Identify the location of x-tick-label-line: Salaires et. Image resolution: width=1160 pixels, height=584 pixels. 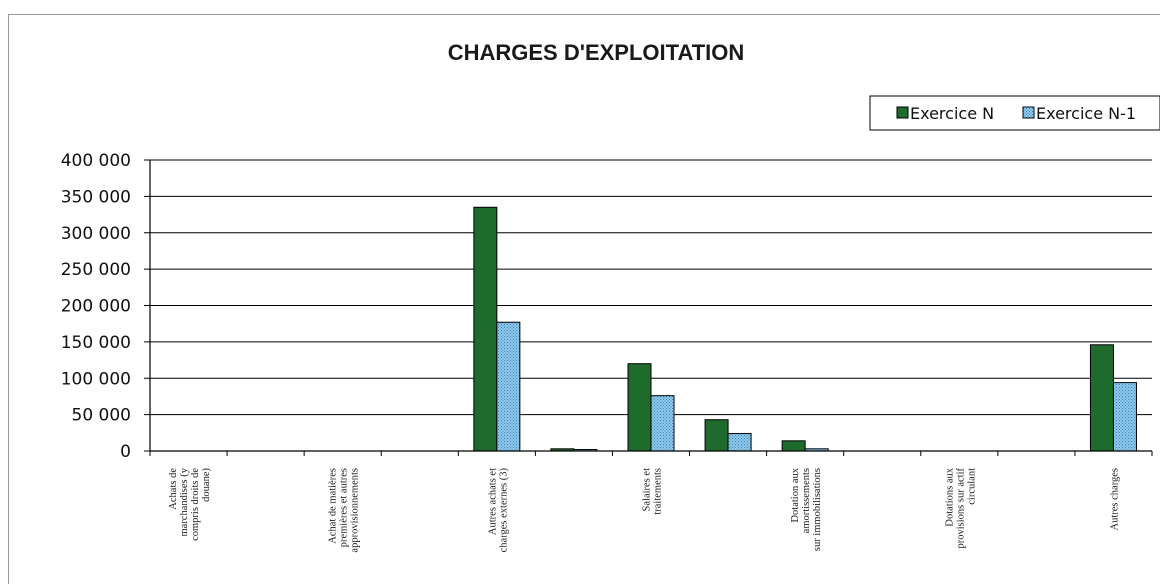
(647, 490).